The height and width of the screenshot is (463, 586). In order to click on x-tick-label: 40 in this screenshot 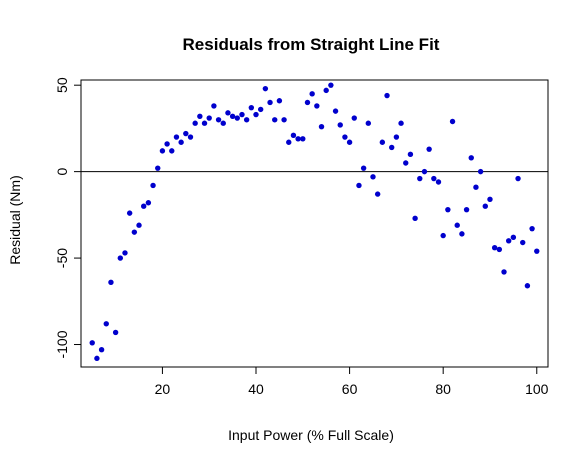, I will do `click(256, 389)`.